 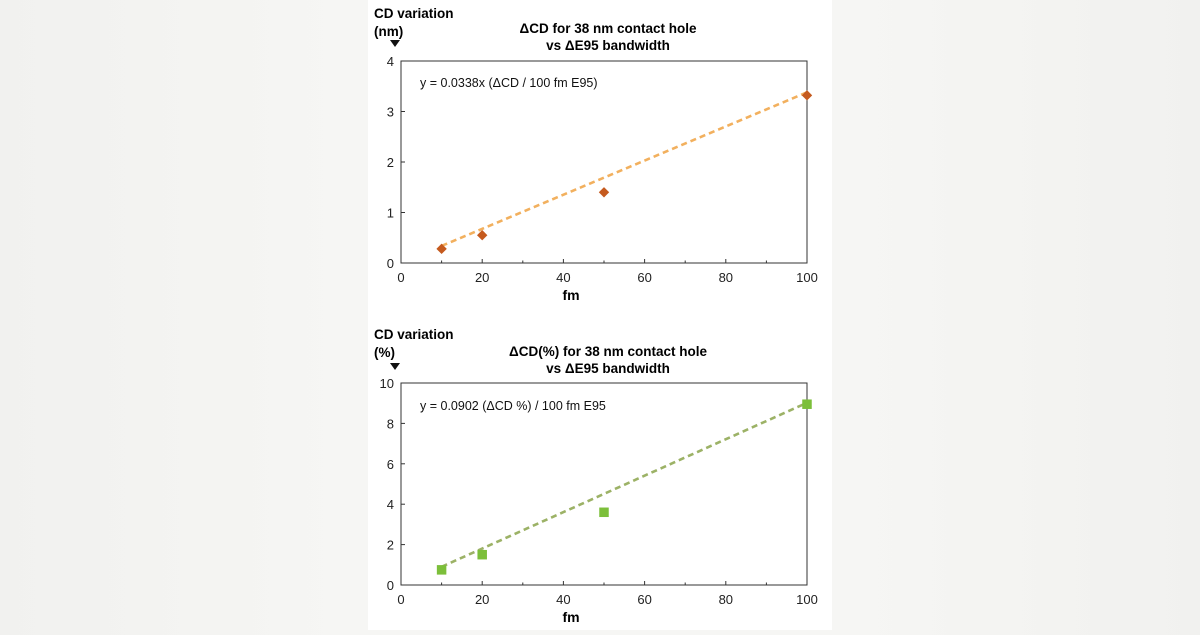 I want to click on chart-title: ΔCD for 38 nm contact hole, so click(x=608, y=28).